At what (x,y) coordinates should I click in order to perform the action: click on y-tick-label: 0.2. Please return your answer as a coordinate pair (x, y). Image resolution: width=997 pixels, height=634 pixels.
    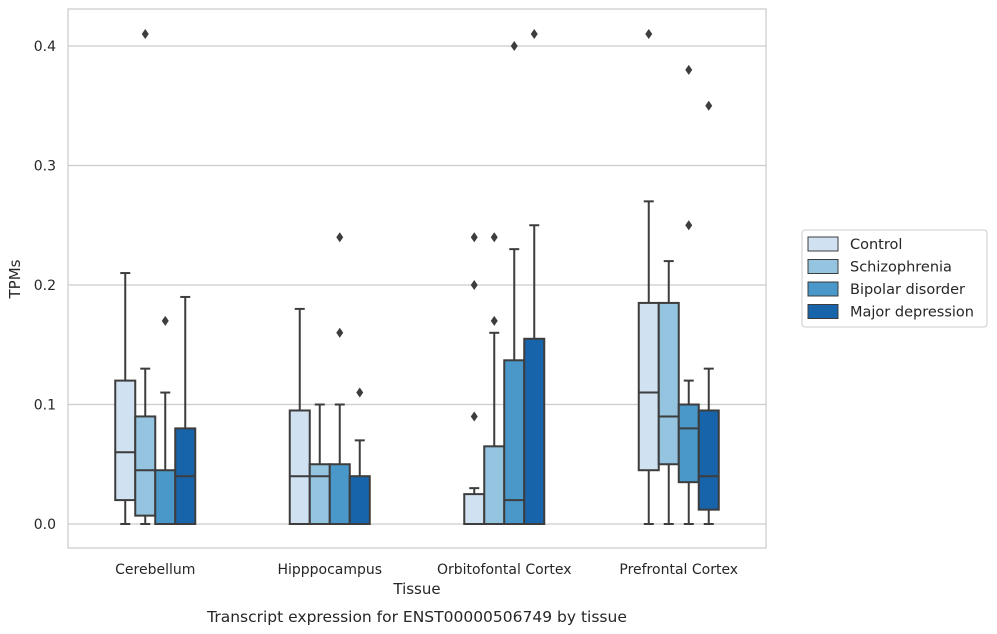
    Looking at the image, I should click on (45, 286).